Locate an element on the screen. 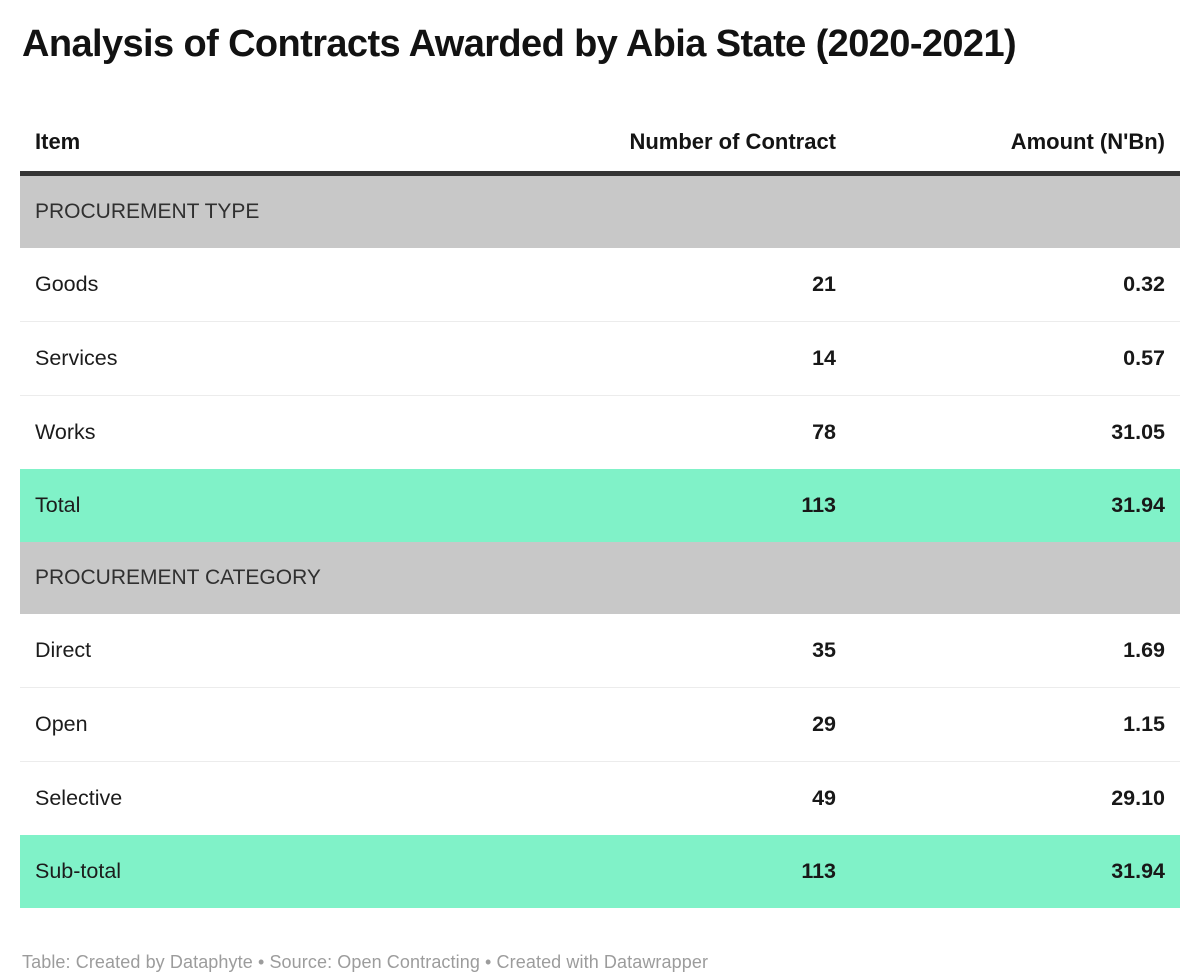 This screenshot has height=974, width=1200. column-header-item: Item is located at coordinates (300, 144).